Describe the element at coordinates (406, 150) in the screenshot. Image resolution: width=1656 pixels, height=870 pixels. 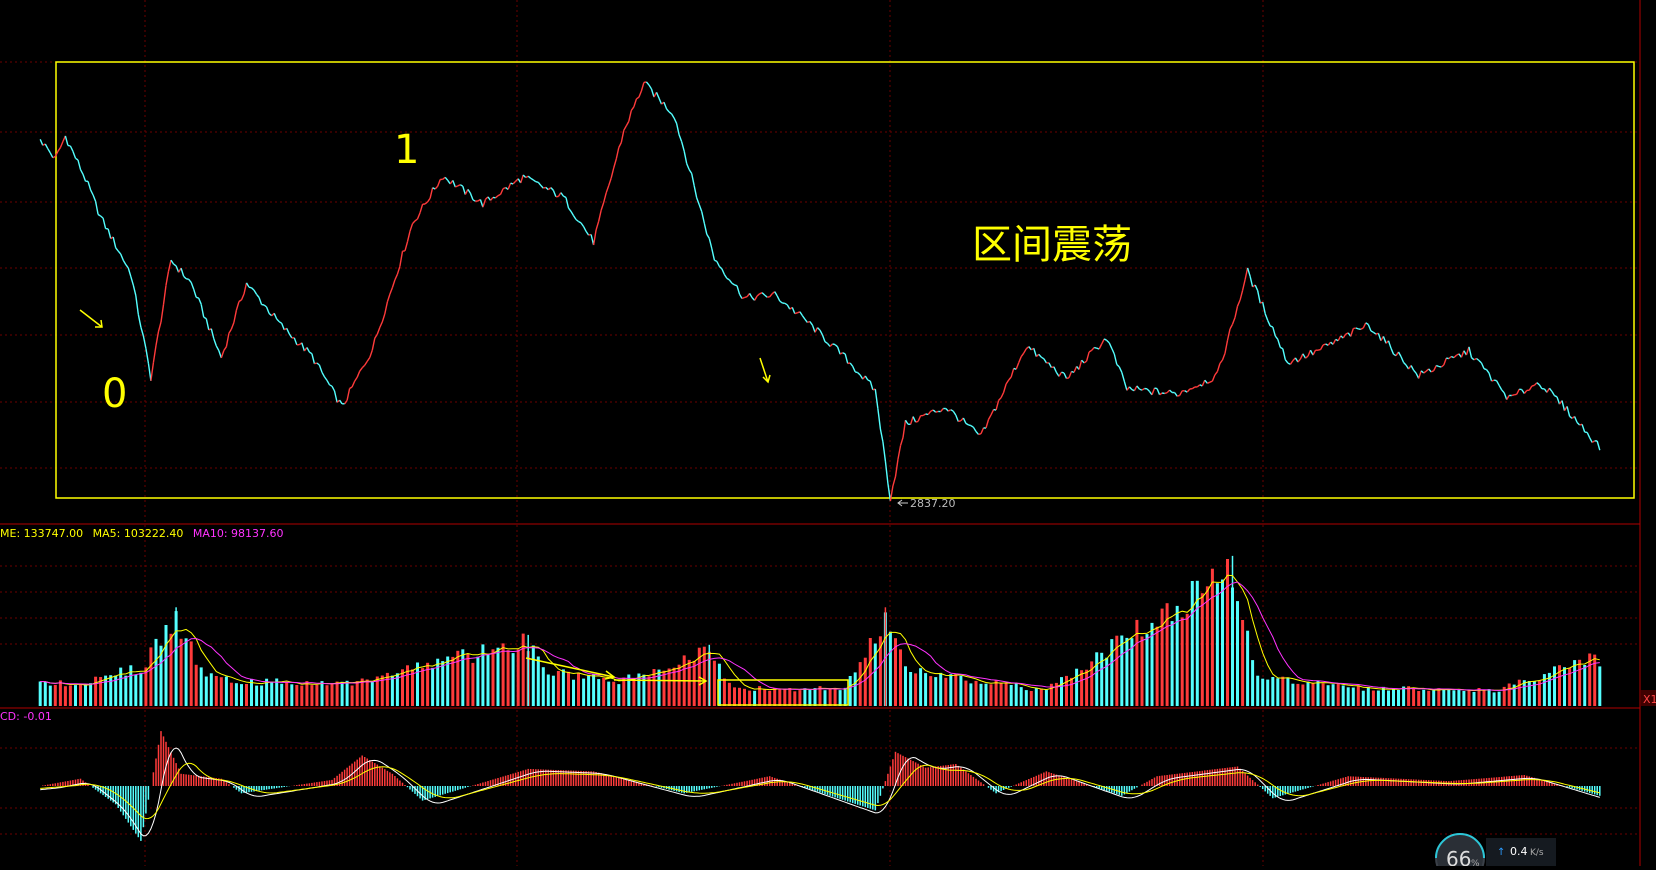
I see `wave-label-1: 1` at that location.